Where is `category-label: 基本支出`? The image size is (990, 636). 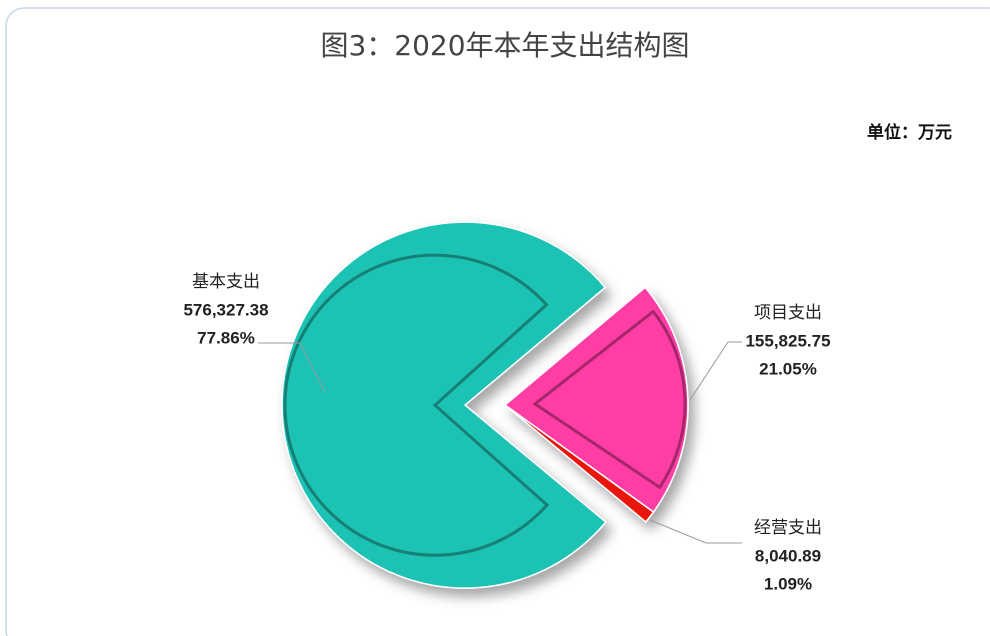 category-label: 基本支出 is located at coordinates (226, 282).